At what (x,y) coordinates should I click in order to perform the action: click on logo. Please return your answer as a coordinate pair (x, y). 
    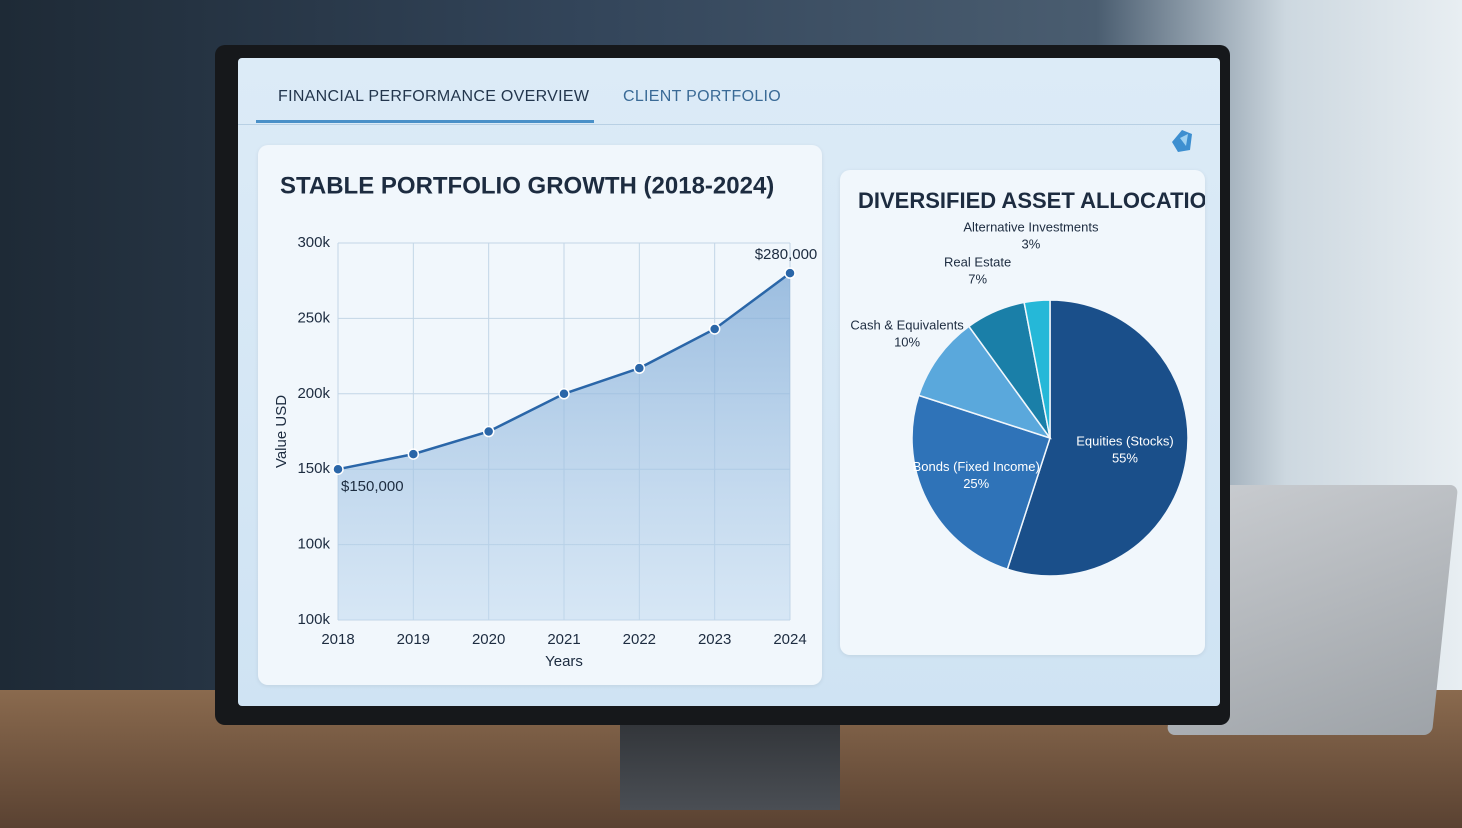
    Looking at the image, I should click on (1182, 141).